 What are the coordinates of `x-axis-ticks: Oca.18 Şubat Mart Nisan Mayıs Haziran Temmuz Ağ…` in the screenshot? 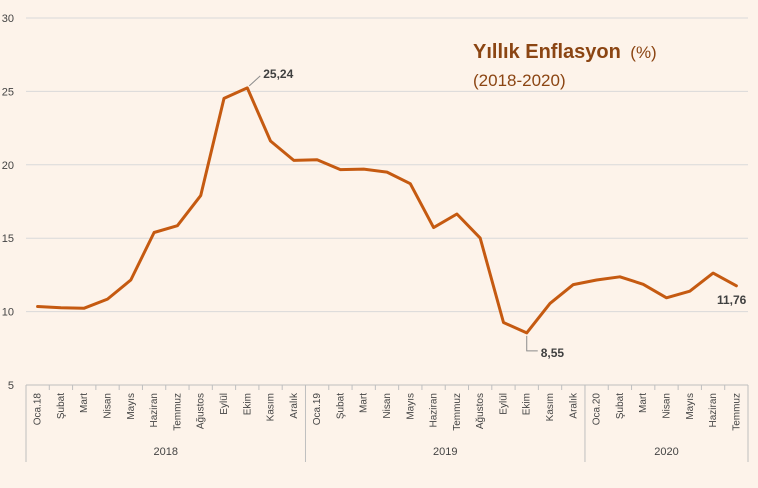 It's located at (388, 411).